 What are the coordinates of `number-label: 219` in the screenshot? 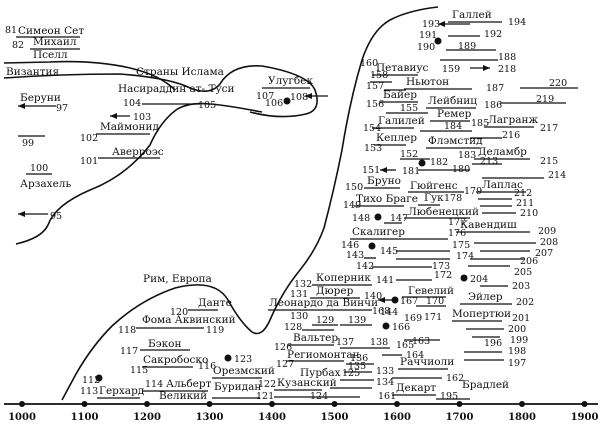 It's located at (545, 99).